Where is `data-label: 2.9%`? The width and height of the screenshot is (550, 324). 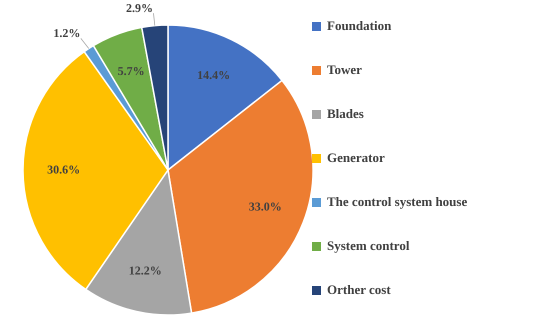
data-label: 2.9% is located at coordinates (139, 7).